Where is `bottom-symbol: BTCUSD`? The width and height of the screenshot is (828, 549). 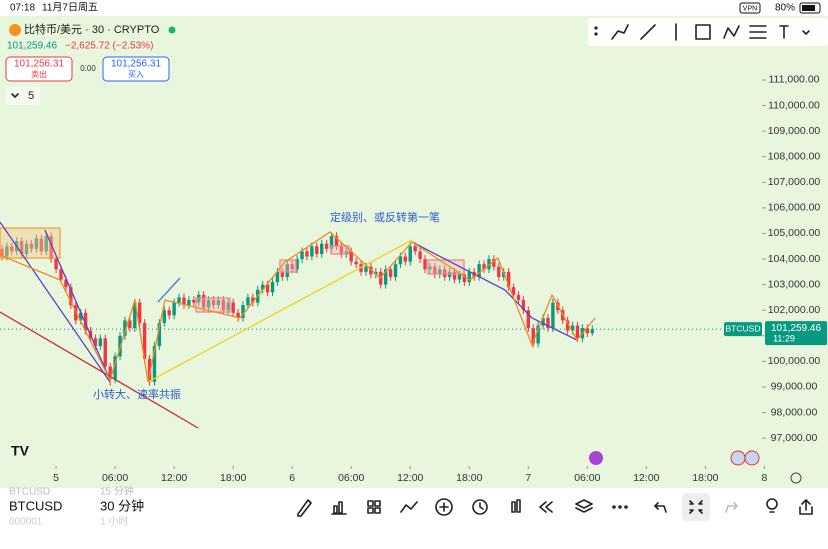
bottom-symbol: BTCUSD is located at coordinates (35, 505).